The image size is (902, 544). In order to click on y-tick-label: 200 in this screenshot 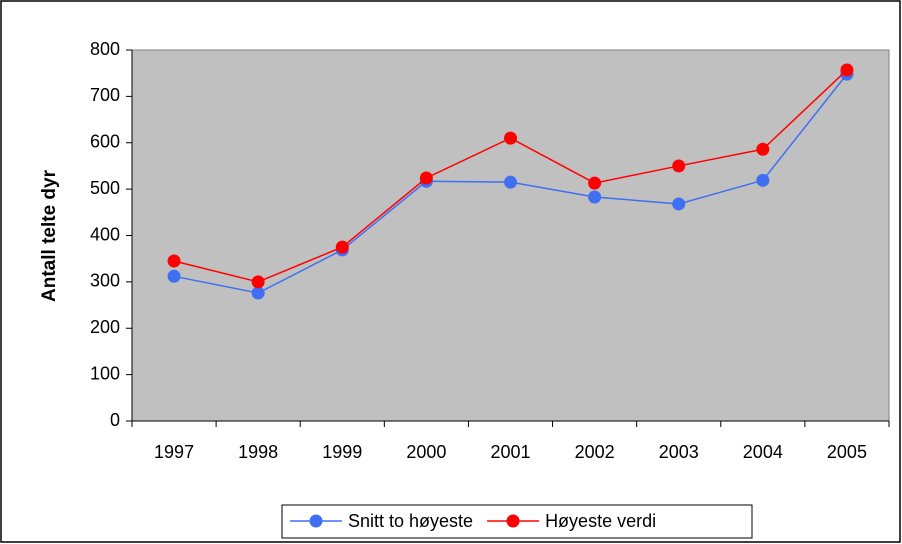, I will do `click(105, 327)`.